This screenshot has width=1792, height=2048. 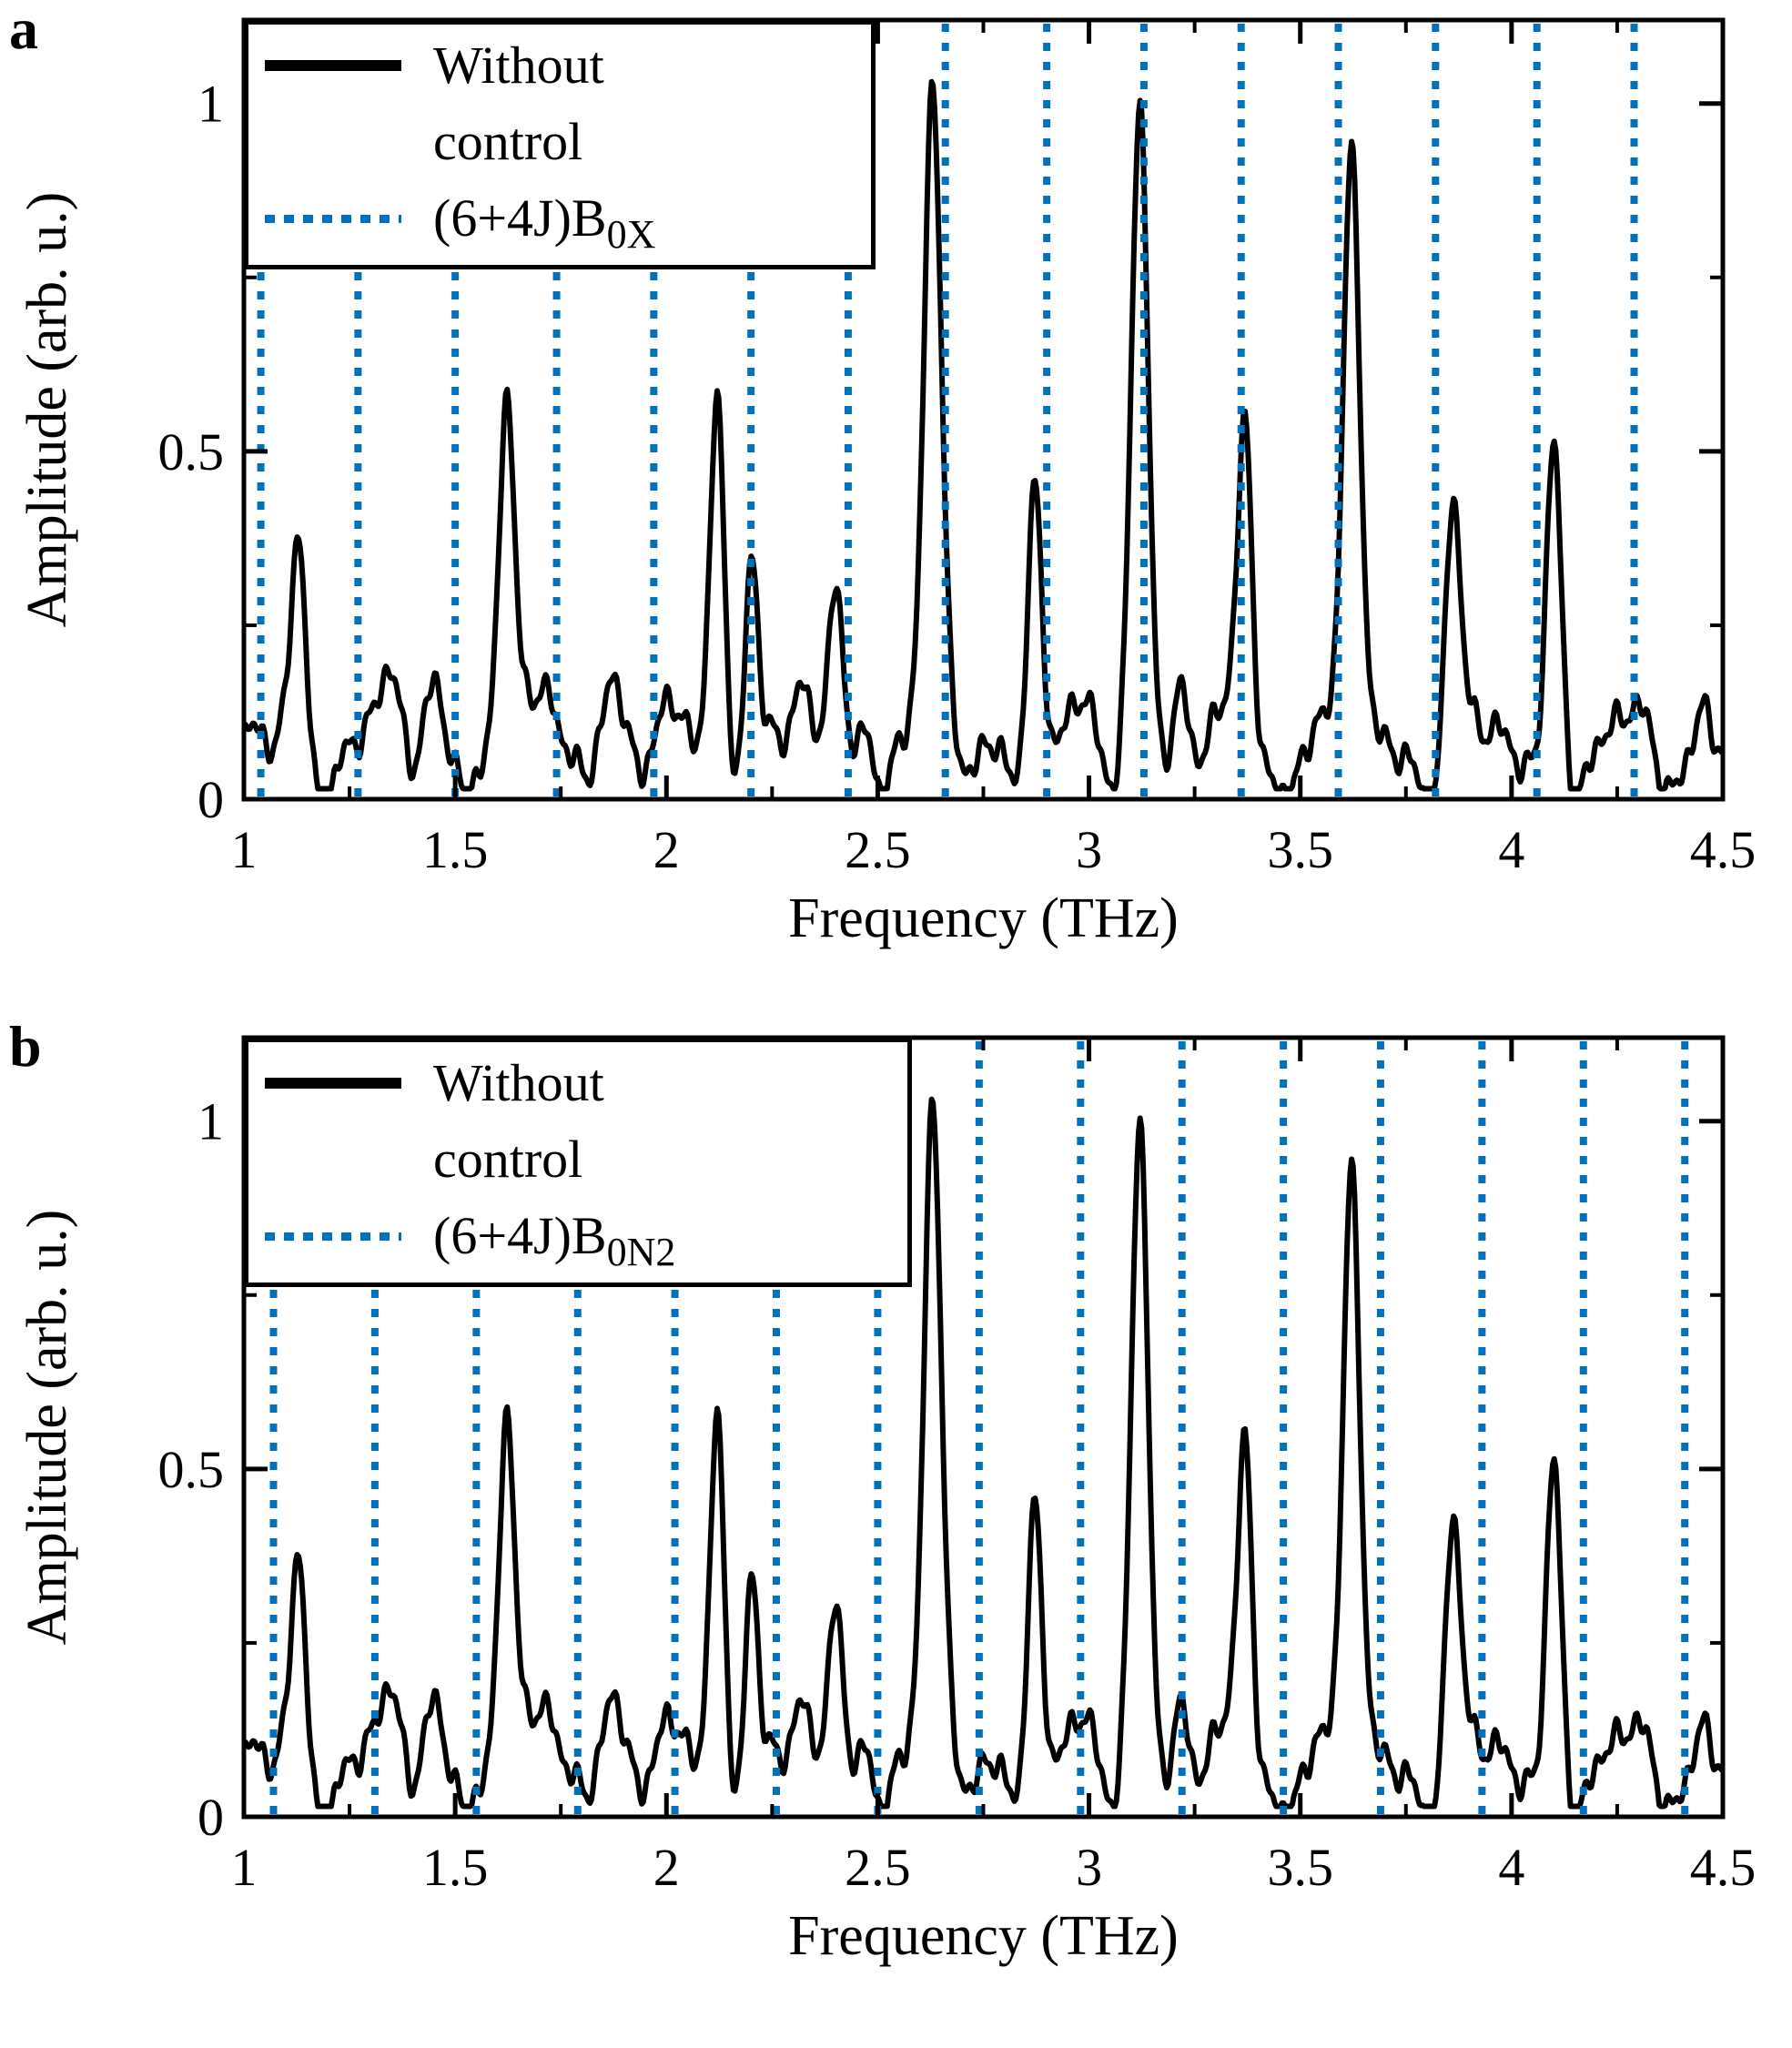 I want to click on panel-a-letter: a, so click(x=23, y=30).